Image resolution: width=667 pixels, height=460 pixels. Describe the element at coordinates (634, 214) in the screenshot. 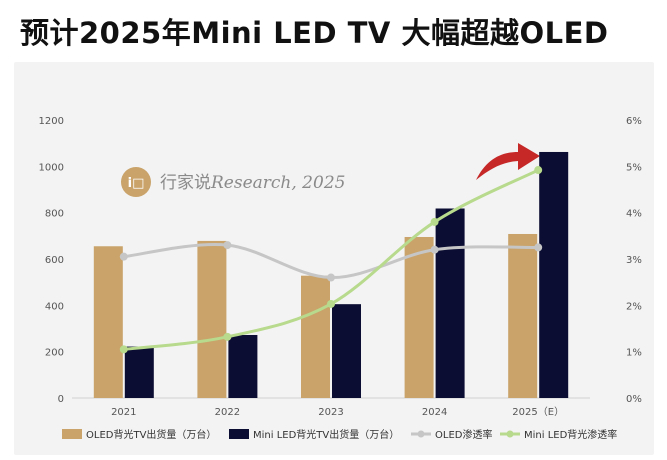

I see `y-right-tick-label: 4%` at that location.